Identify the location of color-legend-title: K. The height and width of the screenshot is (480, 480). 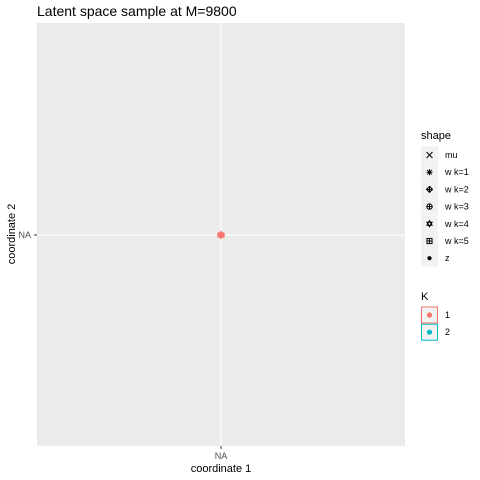
(425, 297).